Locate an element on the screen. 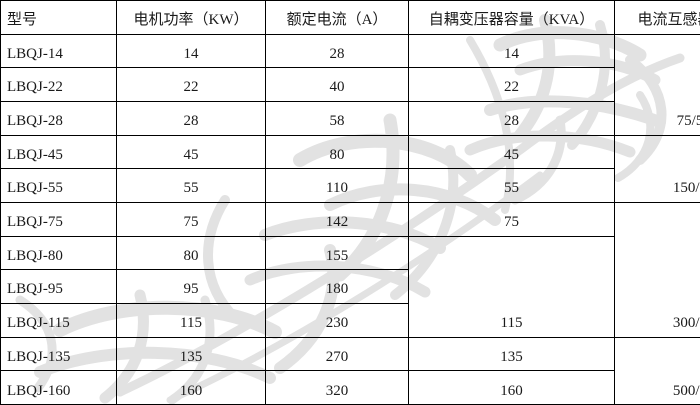 The height and width of the screenshot is (405, 700). column-header-capacity: 自耦变压器容量（KVA） is located at coordinates (511, 17).